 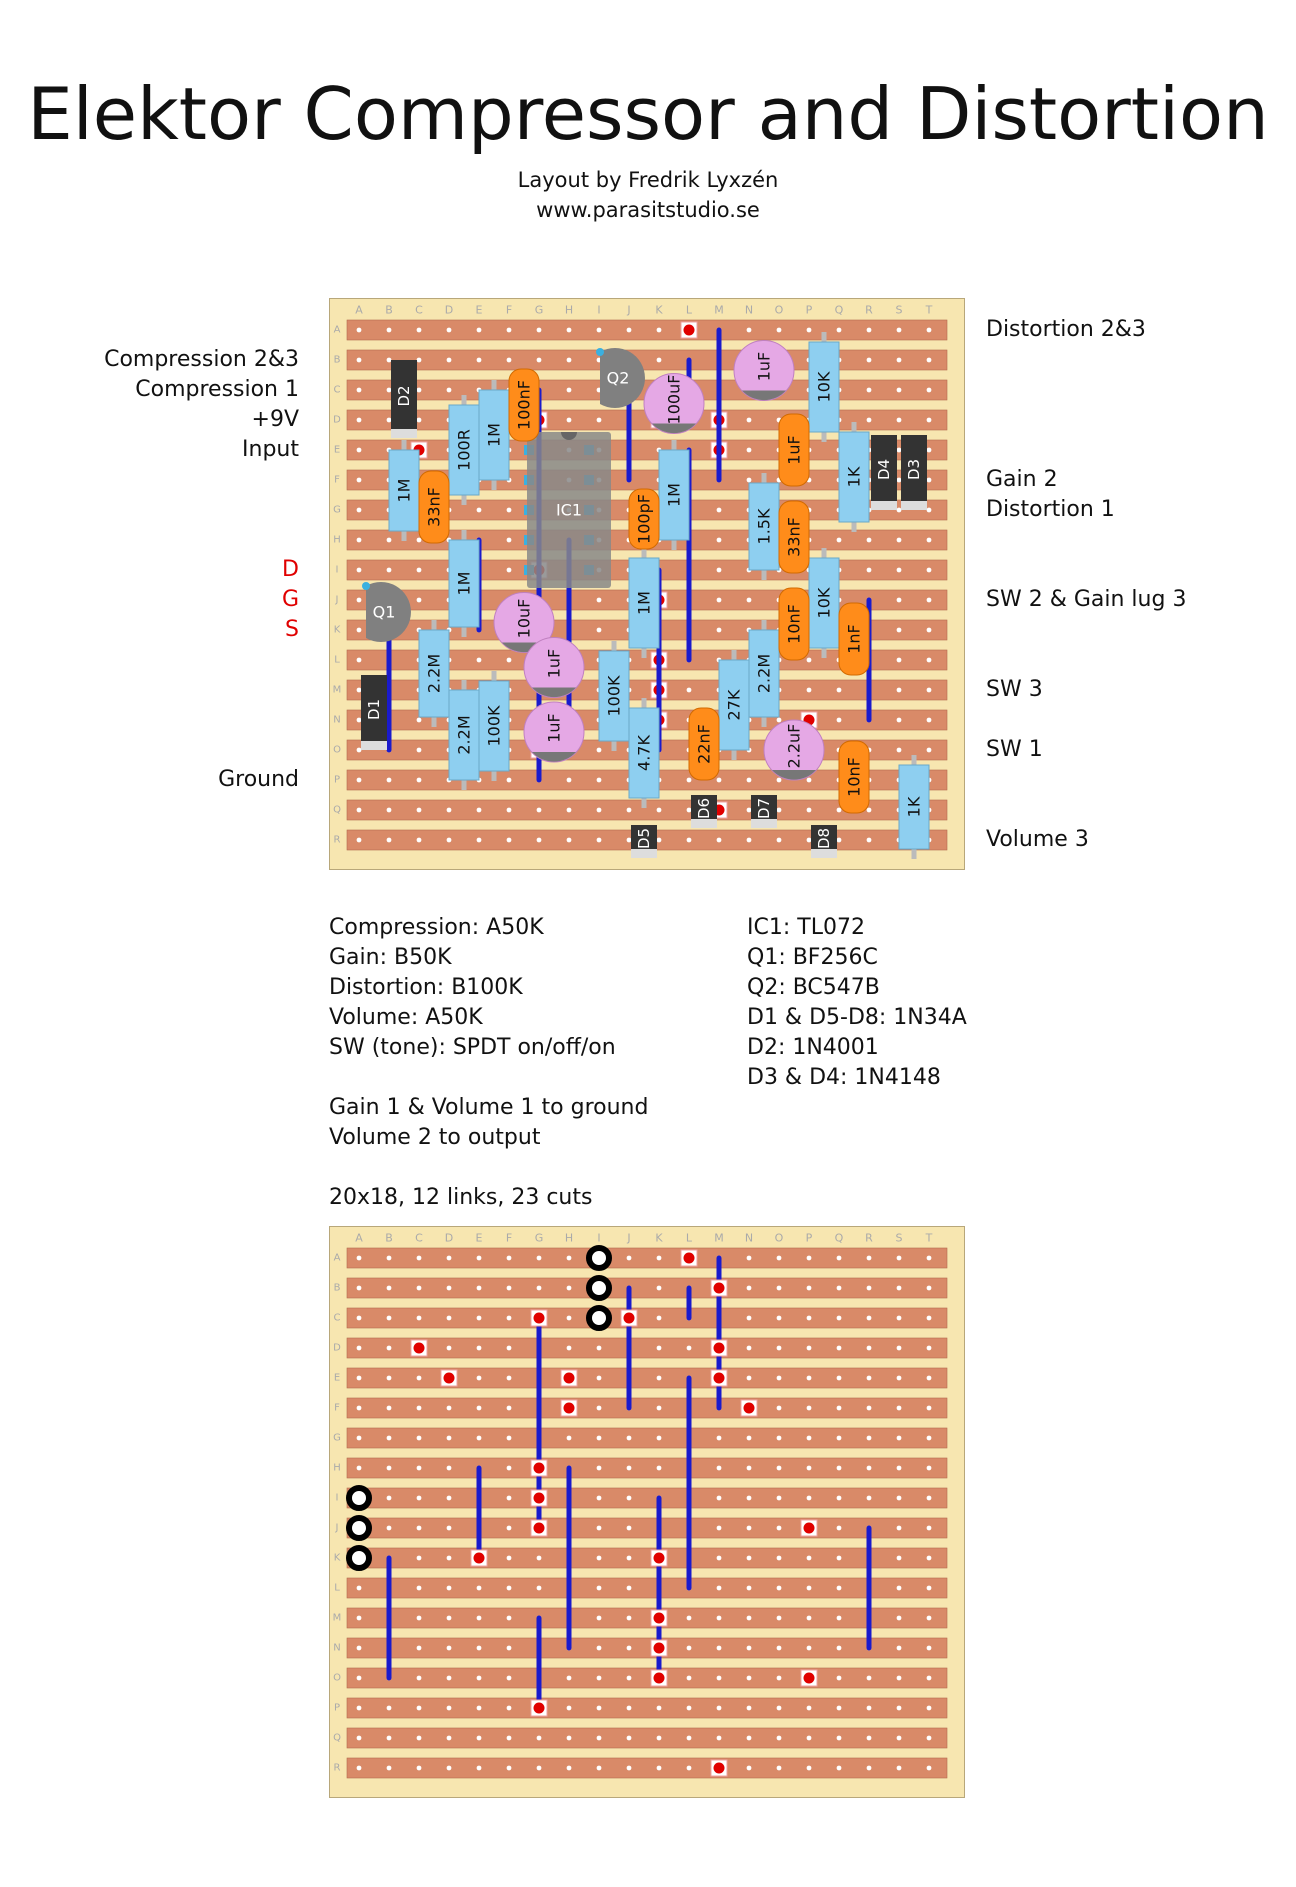 What do you see at coordinates (598, 310) in the screenshot?
I see `column-label: I` at bounding box center [598, 310].